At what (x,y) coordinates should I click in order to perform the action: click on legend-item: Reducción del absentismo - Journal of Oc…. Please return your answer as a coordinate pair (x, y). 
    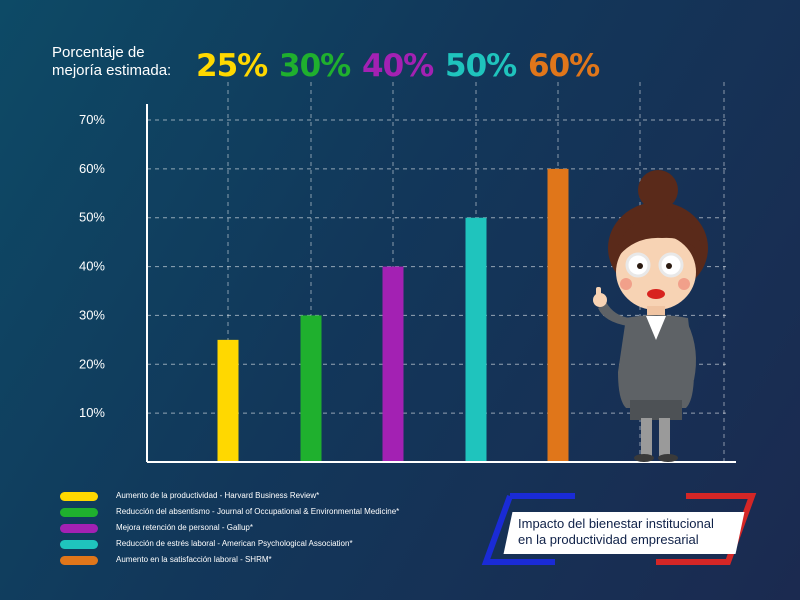
    Looking at the image, I should click on (270, 513).